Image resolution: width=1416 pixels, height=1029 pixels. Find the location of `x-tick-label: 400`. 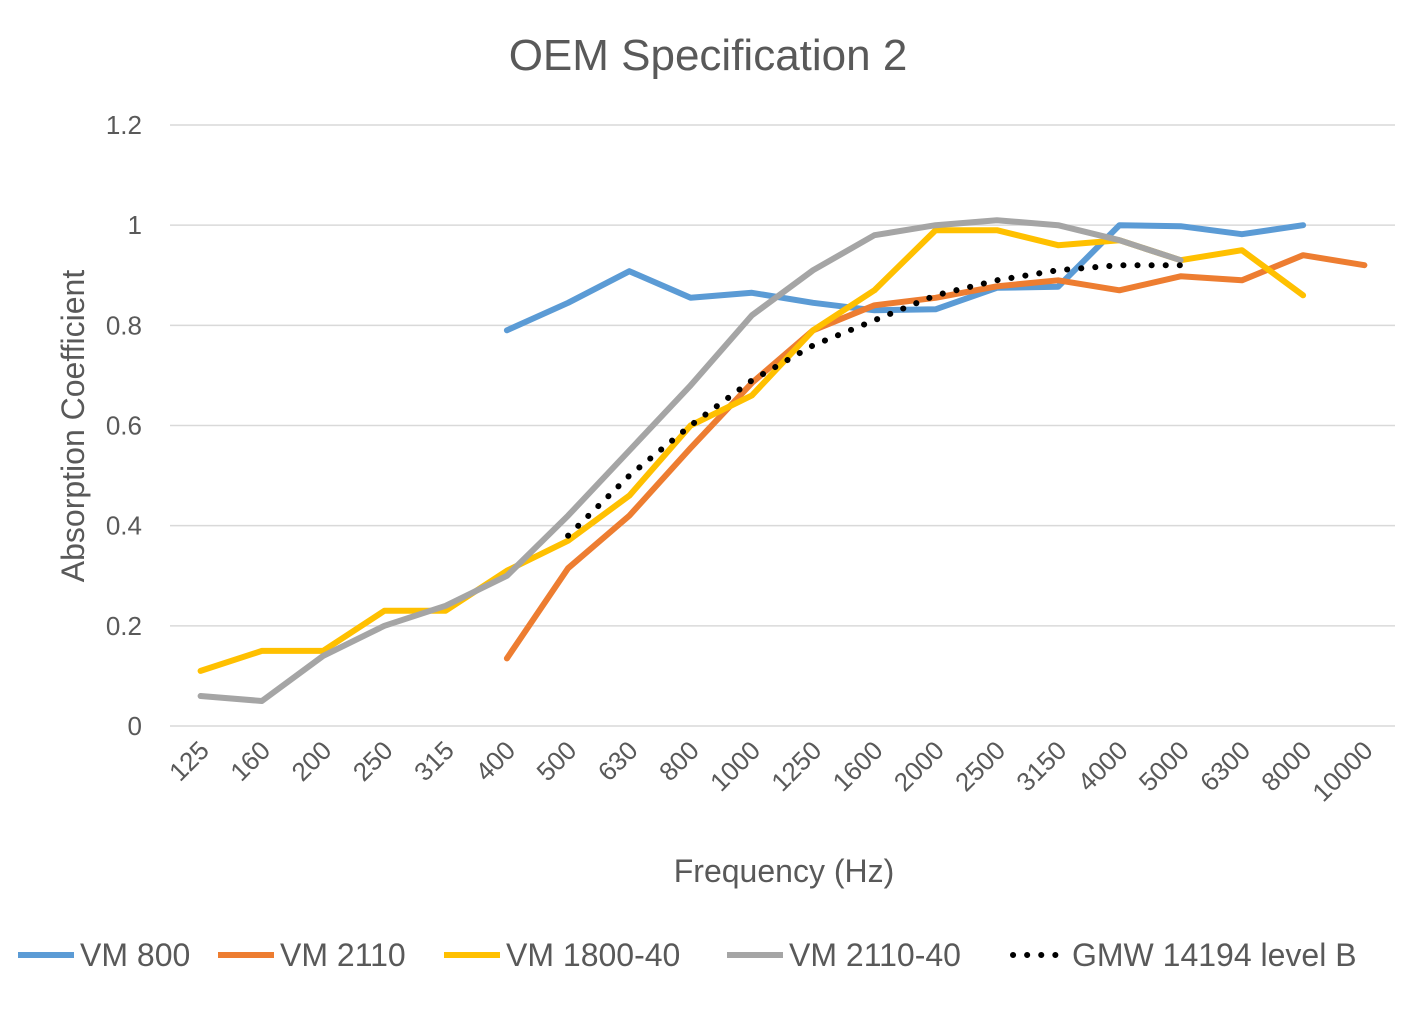

x-tick-label: 400 is located at coordinates (495, 761).